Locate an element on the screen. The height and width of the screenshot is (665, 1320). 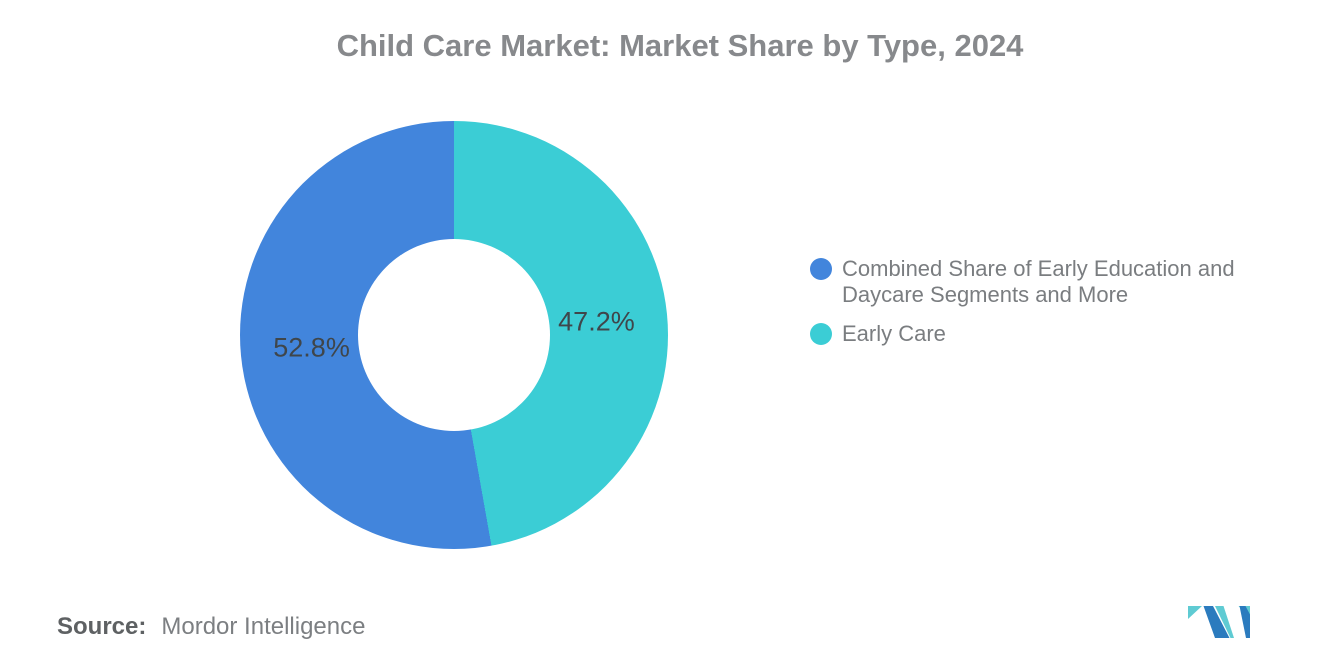
source-line: Source: Mordor Intelligence is located at coordinates (211, 627).